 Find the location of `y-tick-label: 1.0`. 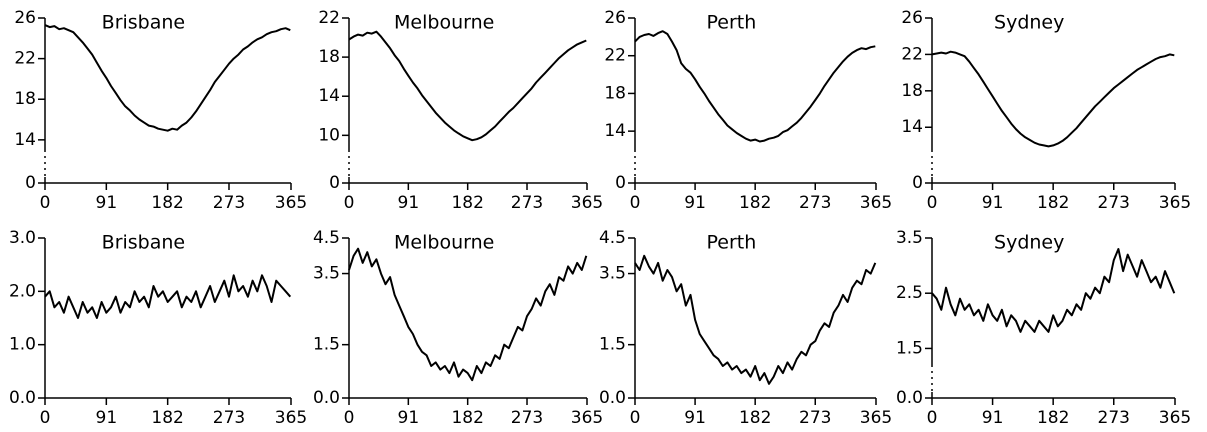

y-tick-label: 1.0 is located at coordinates (22, 345).